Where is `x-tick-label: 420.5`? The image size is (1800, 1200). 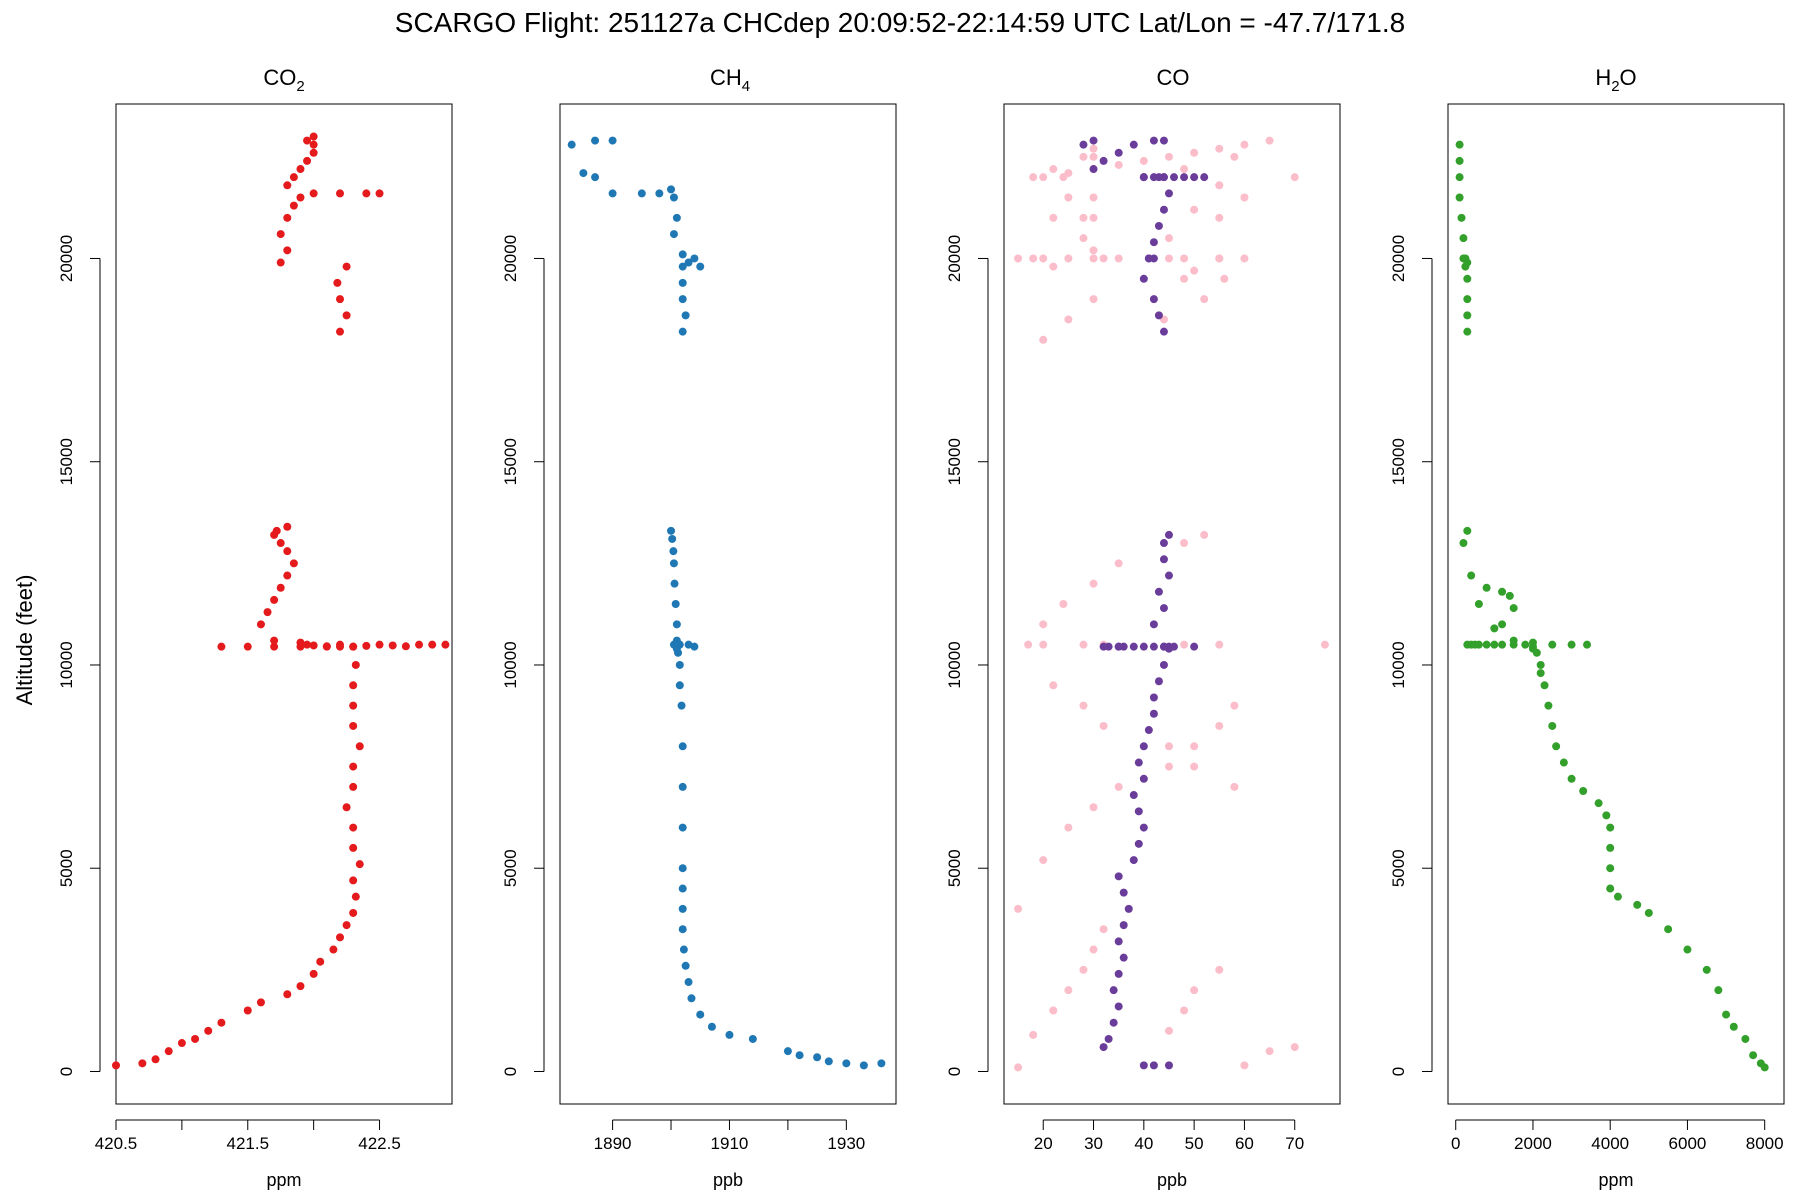 x-tick-label: 420.5 is located at coordinates (116, 1143).